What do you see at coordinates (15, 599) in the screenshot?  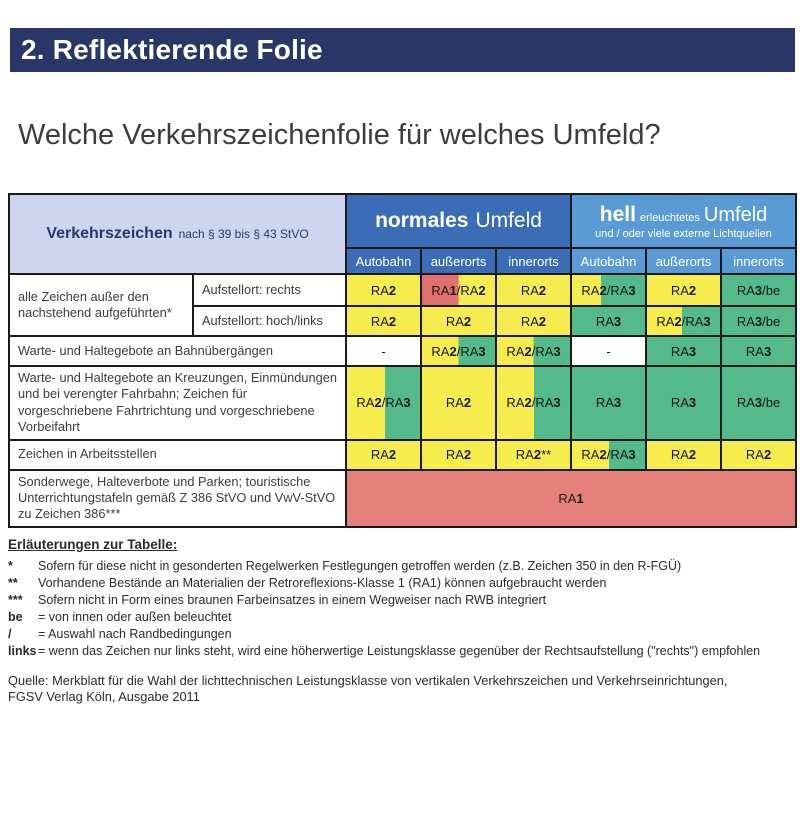 I see `note-marker: ***` at bounding box center [15, 599].